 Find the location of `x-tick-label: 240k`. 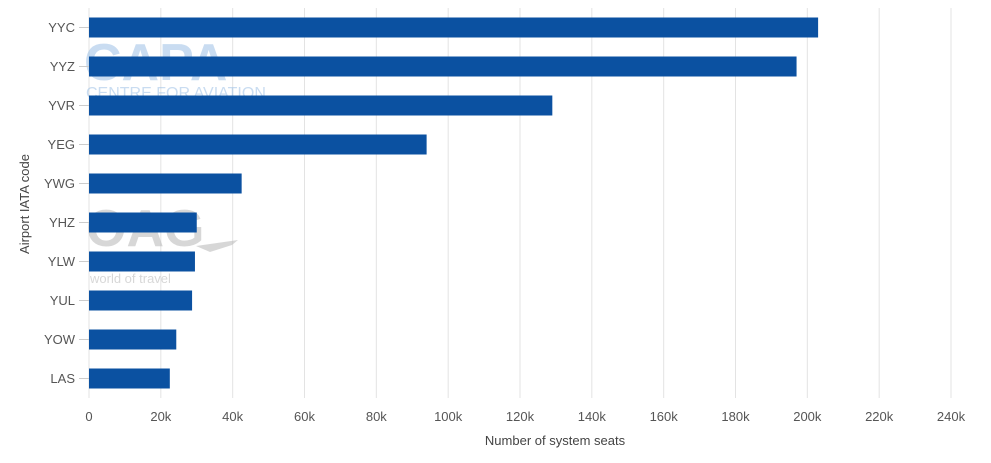

x-tick-label: 240k is located at coordinates (951, 416).